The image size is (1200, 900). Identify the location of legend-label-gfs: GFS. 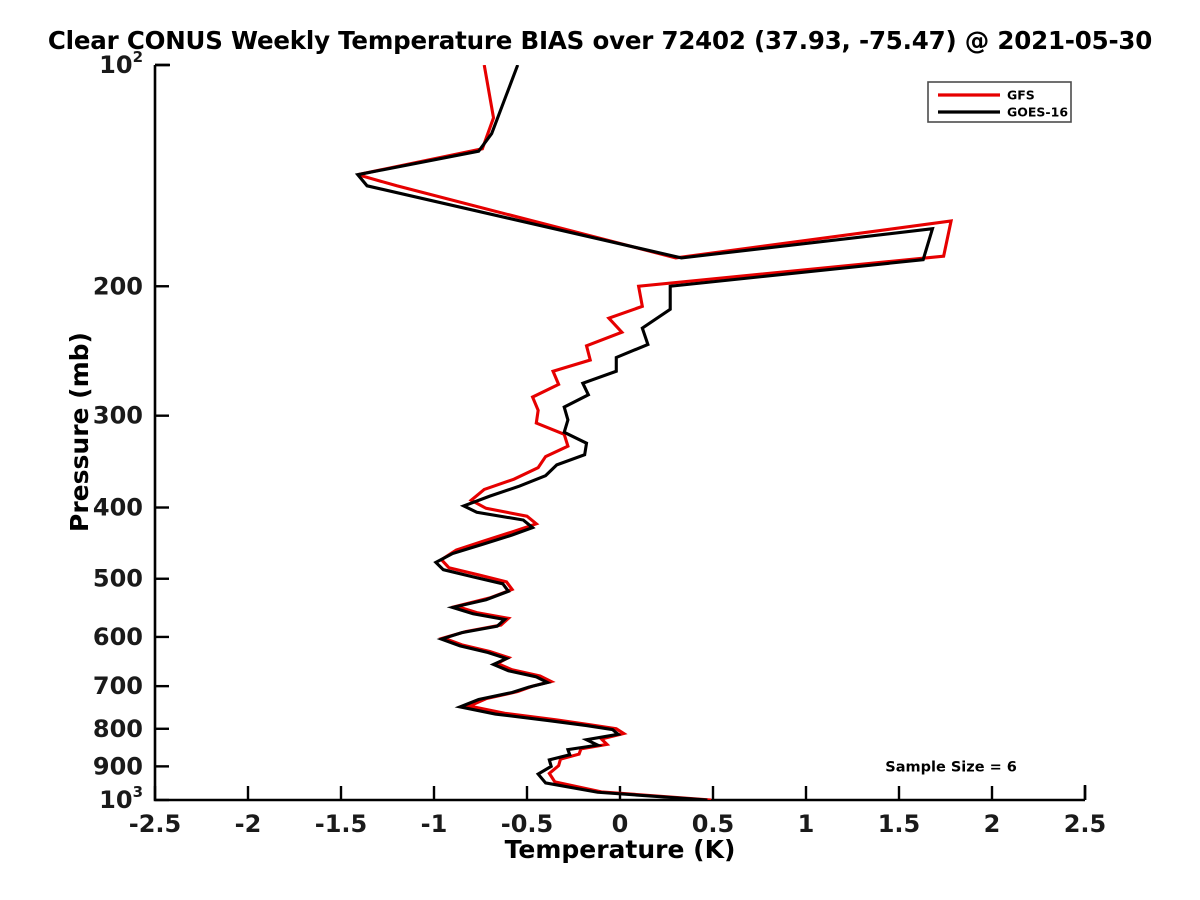
(1021, 95).